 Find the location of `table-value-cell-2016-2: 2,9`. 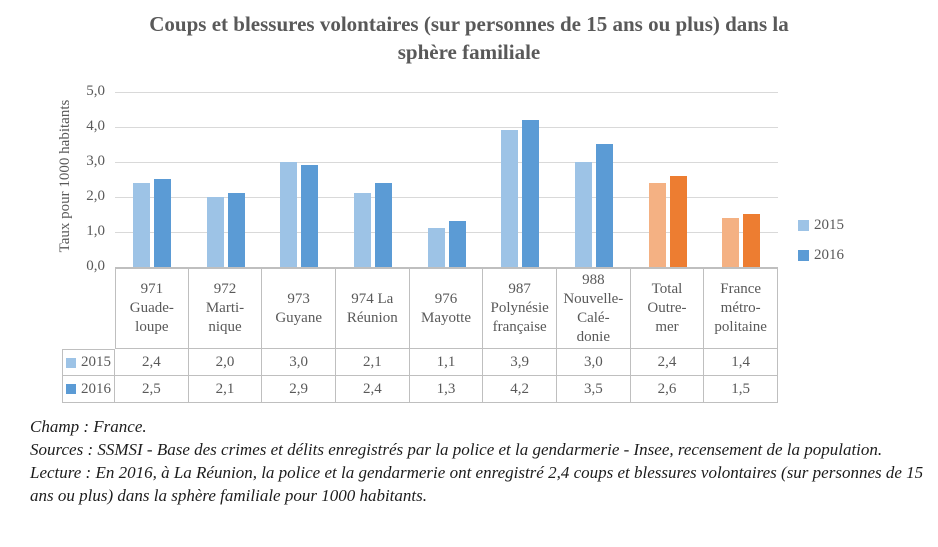

table-value-cell-2016-2: 2,9 is located at coordinates (299, 389).